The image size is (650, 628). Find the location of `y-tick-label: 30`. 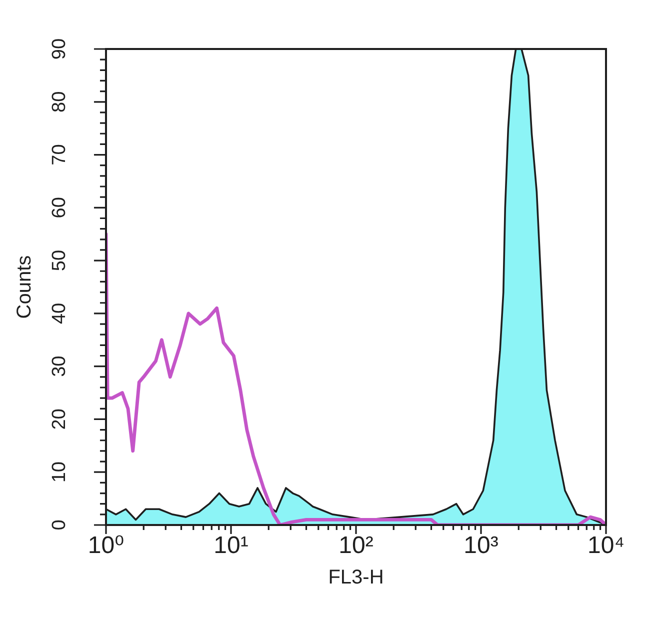

y-tick-label: 30 is located at coordinates (59, 366).